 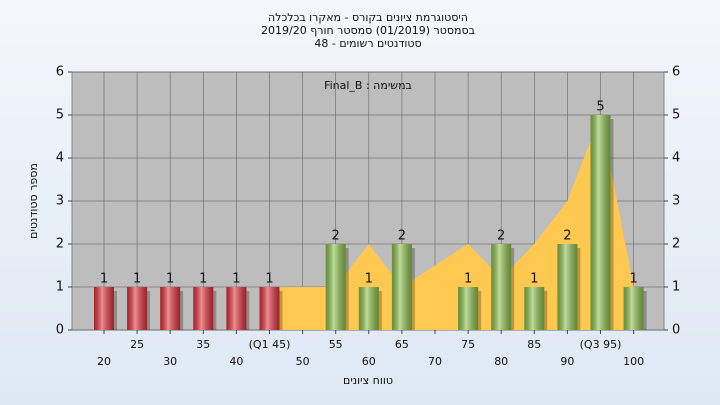 I want to click on x-tick-label: 90, so click(x=567, y=361).